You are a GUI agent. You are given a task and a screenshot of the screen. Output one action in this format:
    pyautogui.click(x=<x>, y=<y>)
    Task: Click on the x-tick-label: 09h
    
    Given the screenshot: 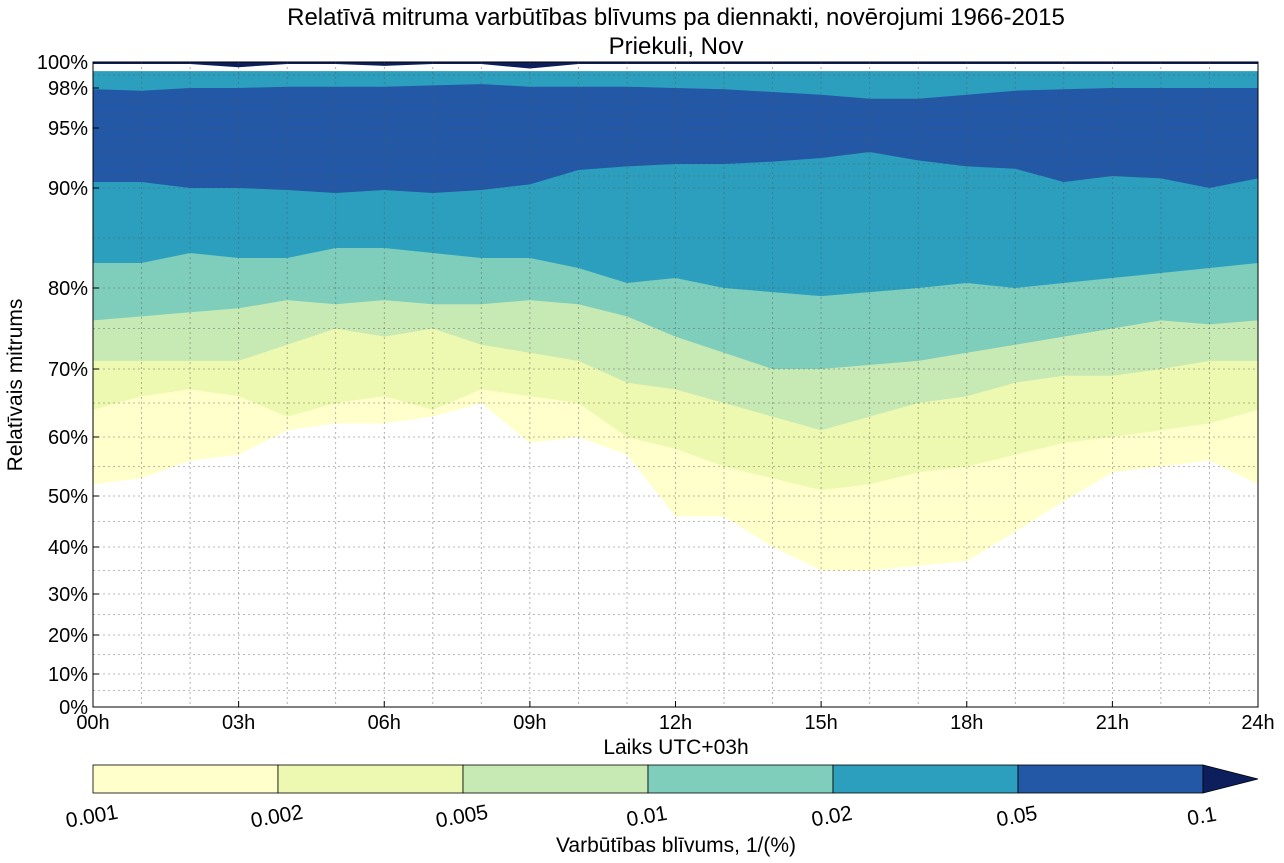 What is the action you would take?
    pyautogui.click(x=529, y=723)
    